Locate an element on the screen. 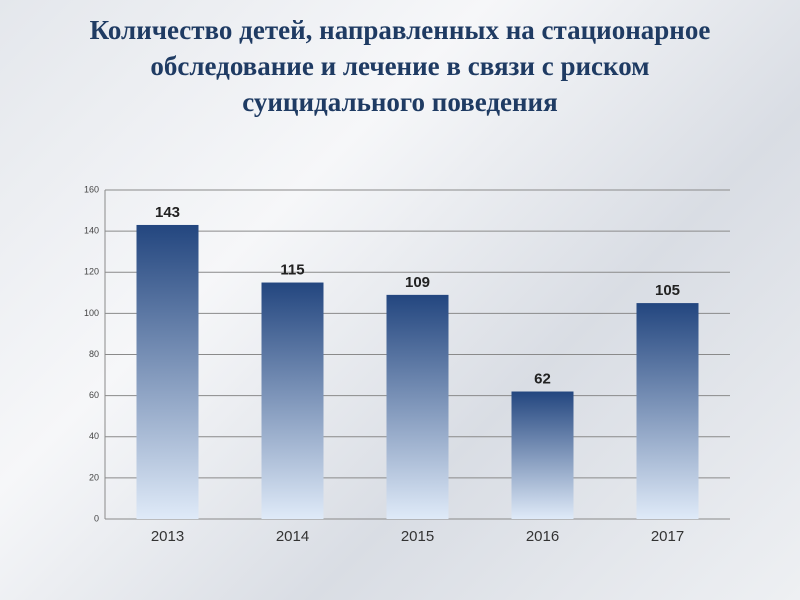  y-tick-label: 40 is located at coordinates (94, 436).